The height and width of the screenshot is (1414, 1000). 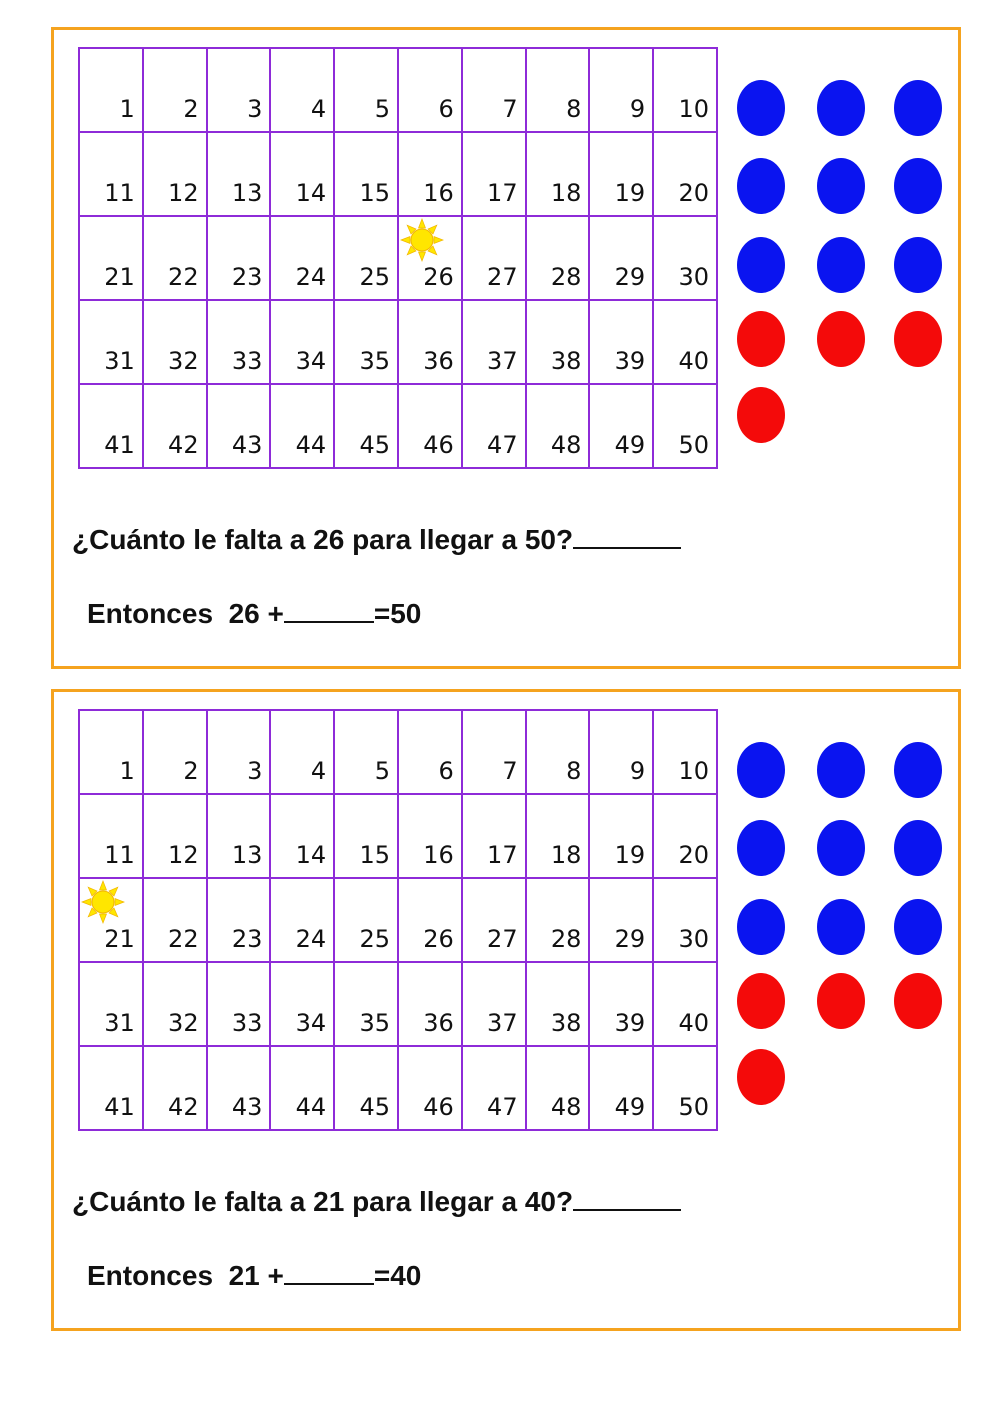 I want to click on grid-cell: 24, so click(x=302, y=920).